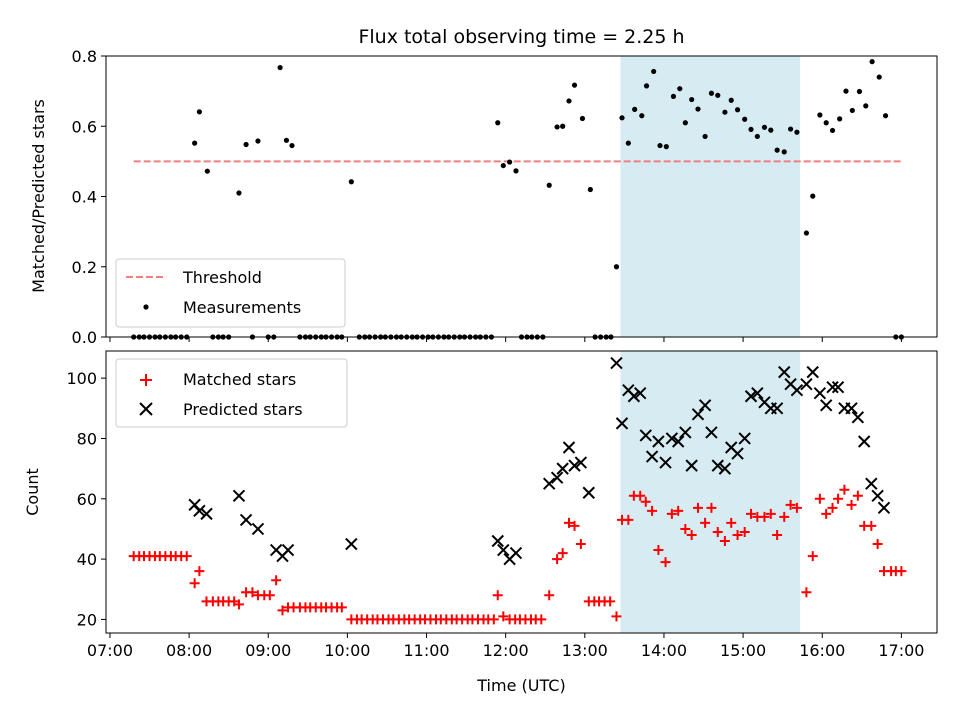  Describe the element at coordinates (347, 650) in the screenshot. I see `x-tick-label: 10:00` at that location.